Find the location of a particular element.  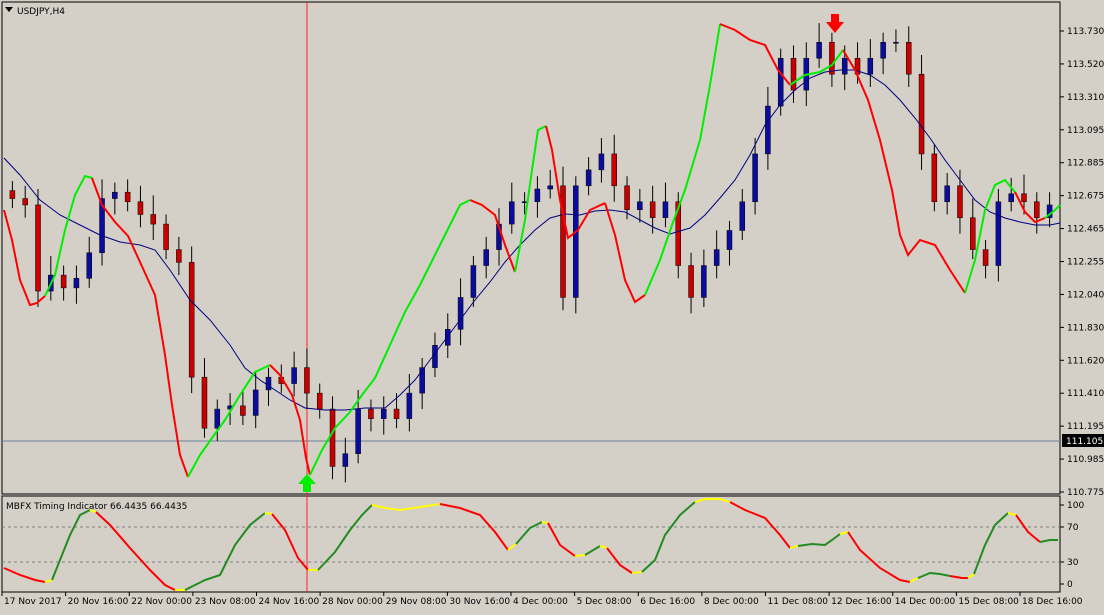

level-label: 100 is located at coordinates (1075, 506).